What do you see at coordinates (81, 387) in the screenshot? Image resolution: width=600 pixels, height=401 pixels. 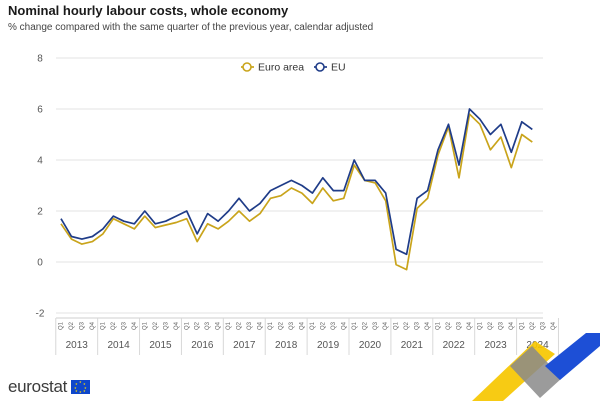 I see `eu-flag-icon: ★ ★ ★ ★ ★ ★ ★ ★` at bounding box center [81, 387].